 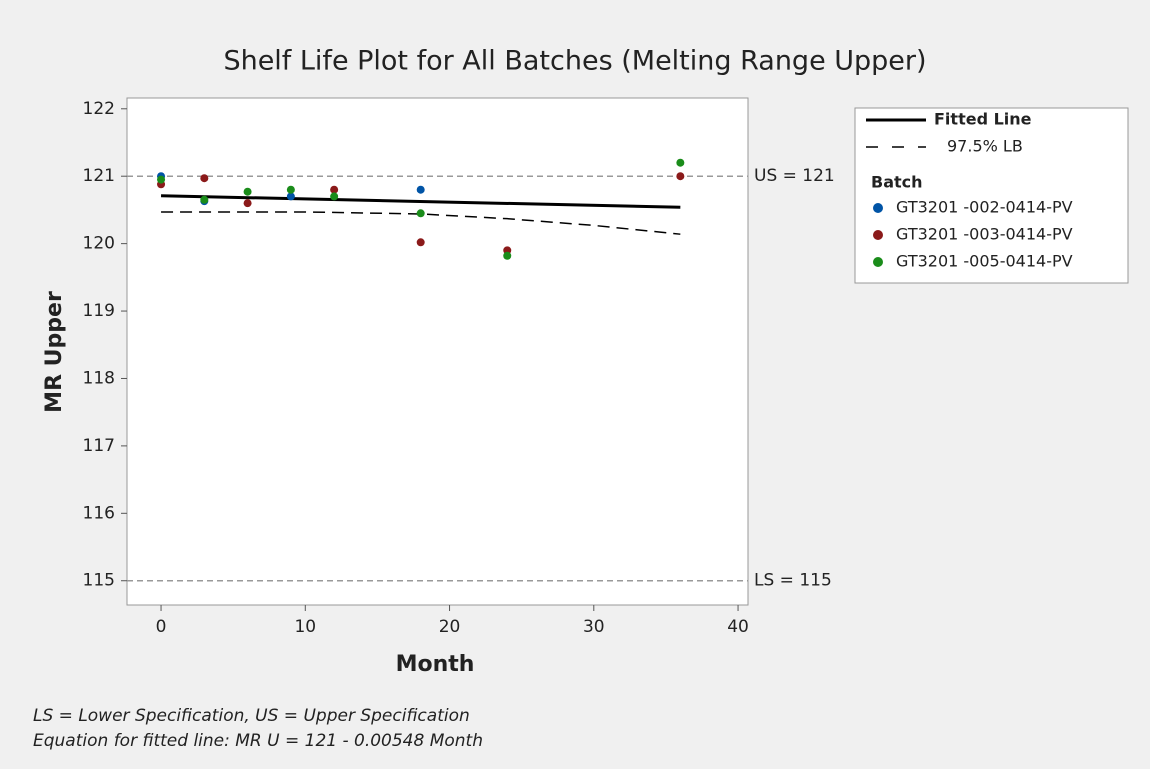 I want to click on legend-box, so click(x=991, y=195).